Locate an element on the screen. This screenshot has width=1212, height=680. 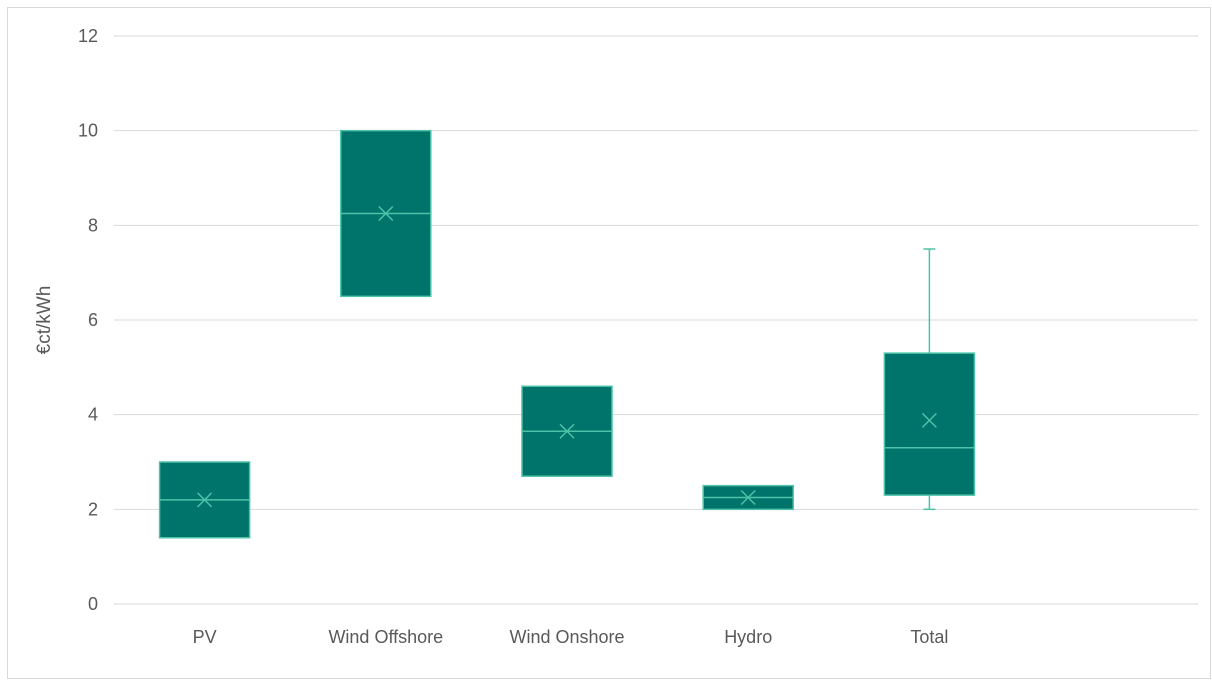
y-tick-label: 10 is located at coordinates (88, 131).